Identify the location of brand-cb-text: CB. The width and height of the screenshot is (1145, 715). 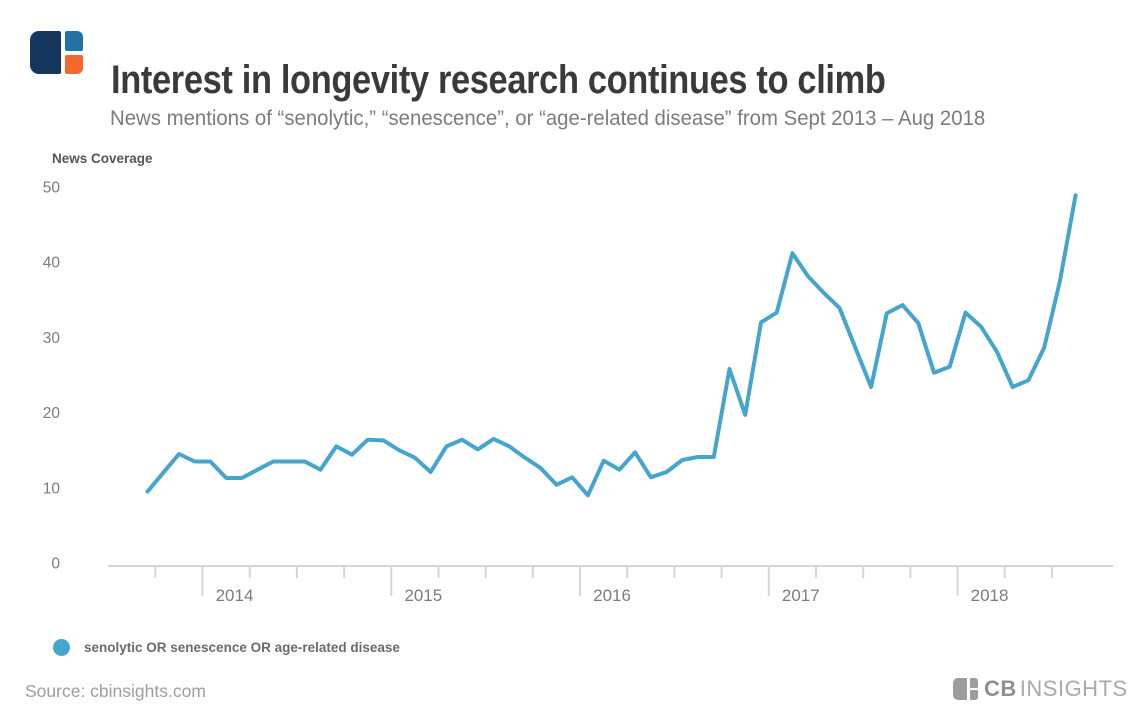
(1000, 688).